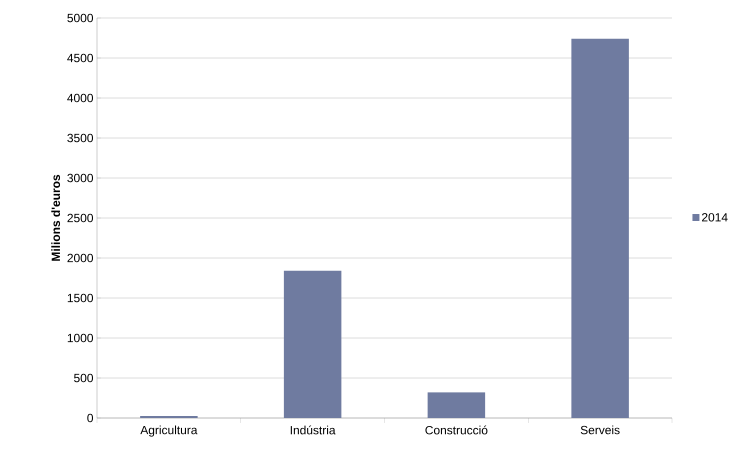  I want to click on y-tick-label: 1500, so click(81, 298).